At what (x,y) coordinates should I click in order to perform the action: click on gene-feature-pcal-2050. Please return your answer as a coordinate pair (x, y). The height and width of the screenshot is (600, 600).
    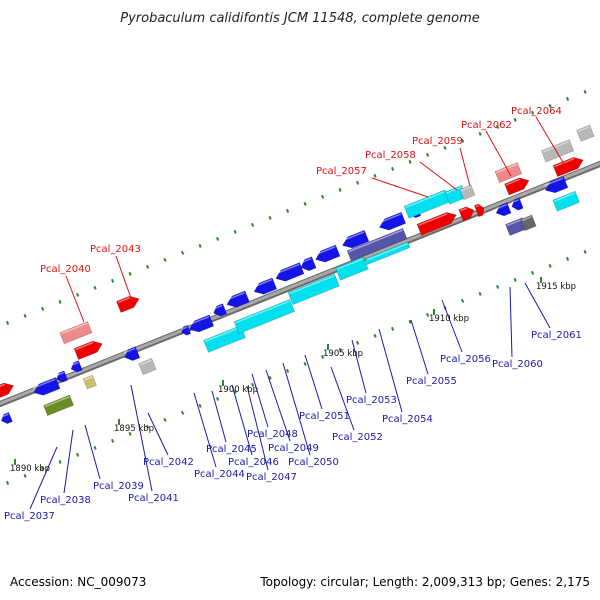
    Looking at the image, I should click on (289, 273).